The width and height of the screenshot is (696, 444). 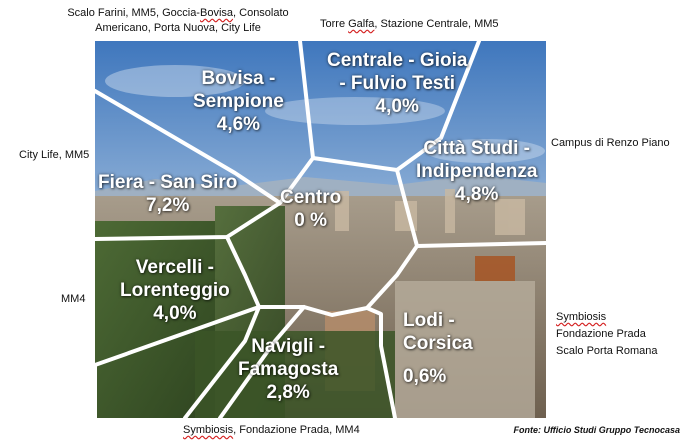 What do you see at coordinates (168, 194) in the screenshot?
I see `zone-label-fiera: Fiera - San Siro 7,2%` at bounding box center [168, 194].